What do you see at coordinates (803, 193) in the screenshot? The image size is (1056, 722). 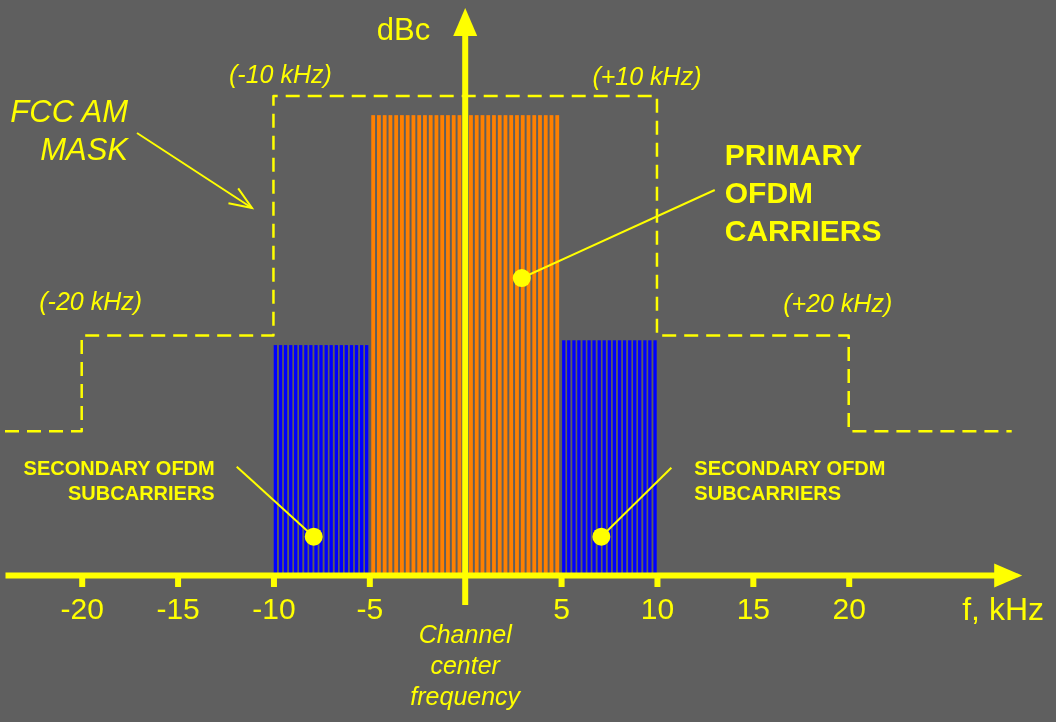 I see `annotation: PRIMARY OFDM CARRIERS` at bounding box center [803, 193].